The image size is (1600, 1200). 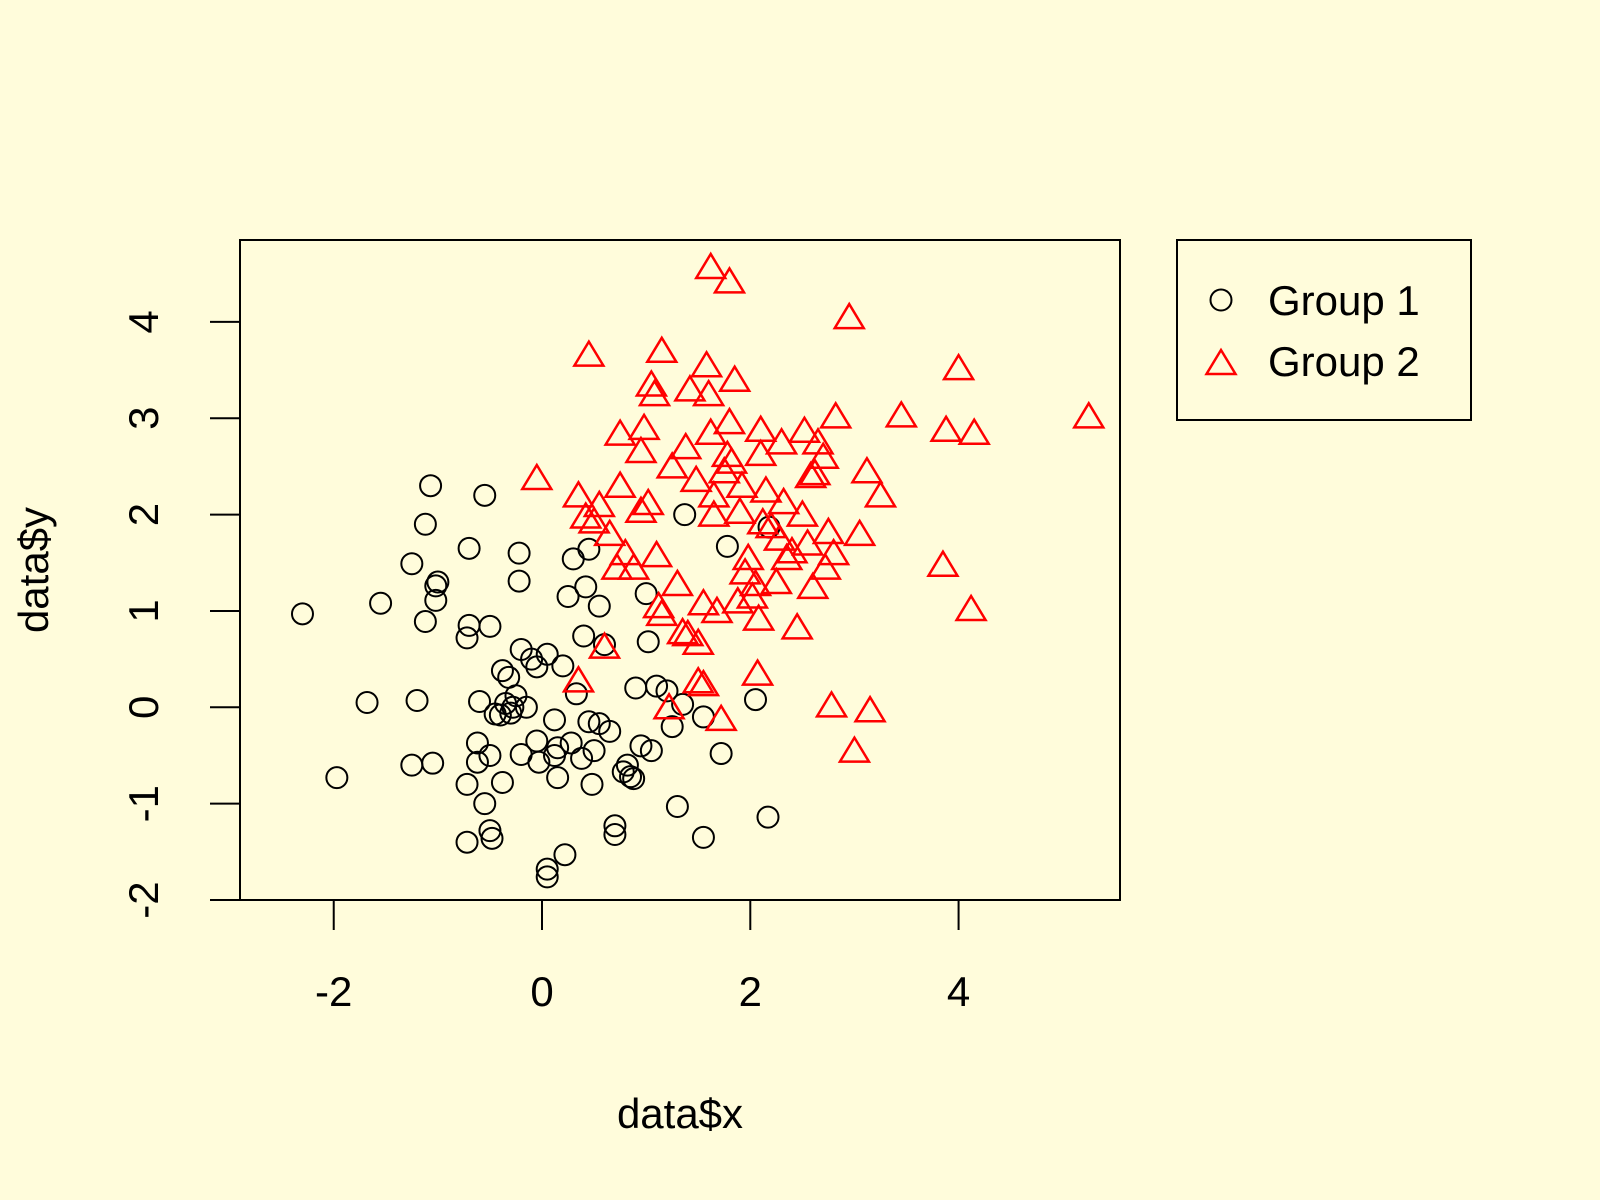 What do you see at coordinates (750, 991) in the screenshot?
I see `x-tick-label: 2` at bounding box center [750, 991].